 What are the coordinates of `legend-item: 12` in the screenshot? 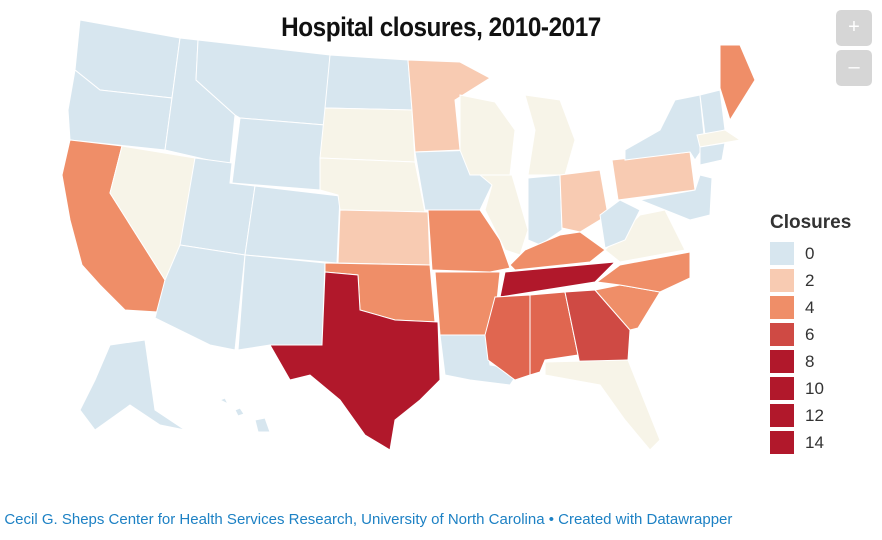 It's located at (810, 415).